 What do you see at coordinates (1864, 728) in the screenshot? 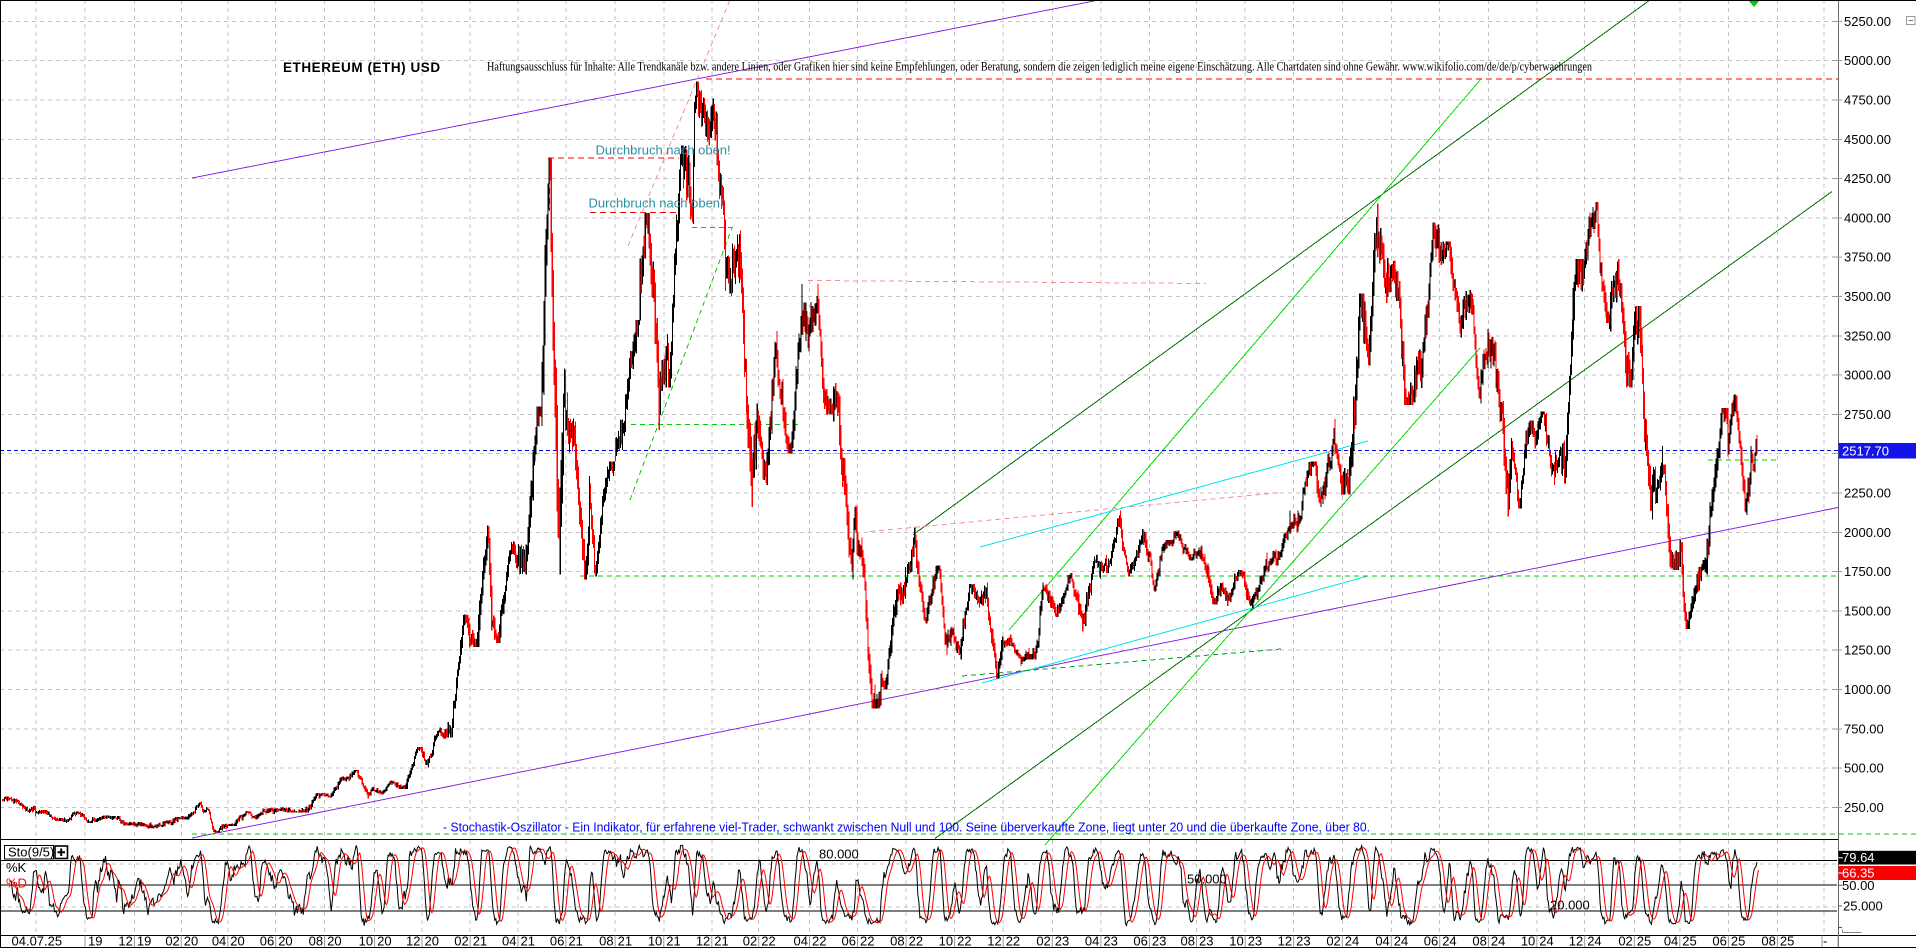
I see `svg-text: 750.00` at bounding box center [1864, 728].